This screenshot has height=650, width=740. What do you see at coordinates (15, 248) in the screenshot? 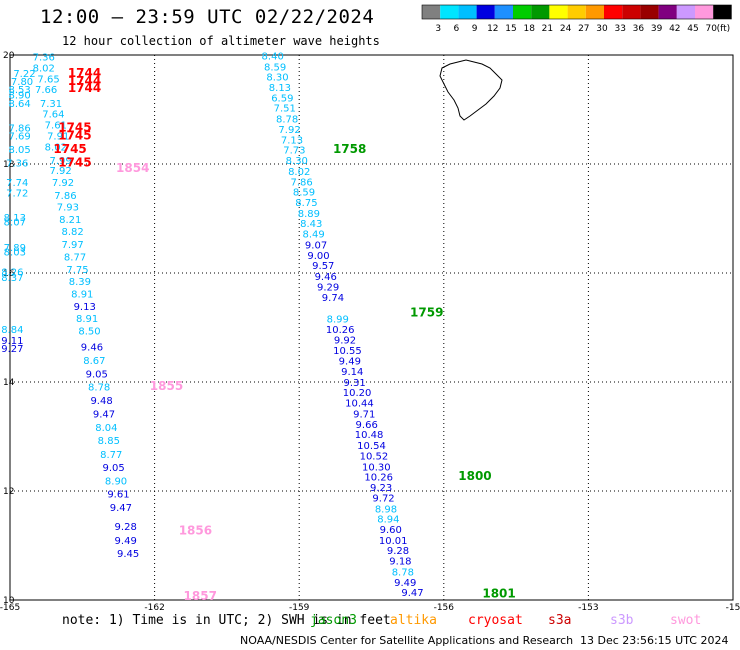
I see `wave-height-value: 7.89` at bounding box center [15, 248].